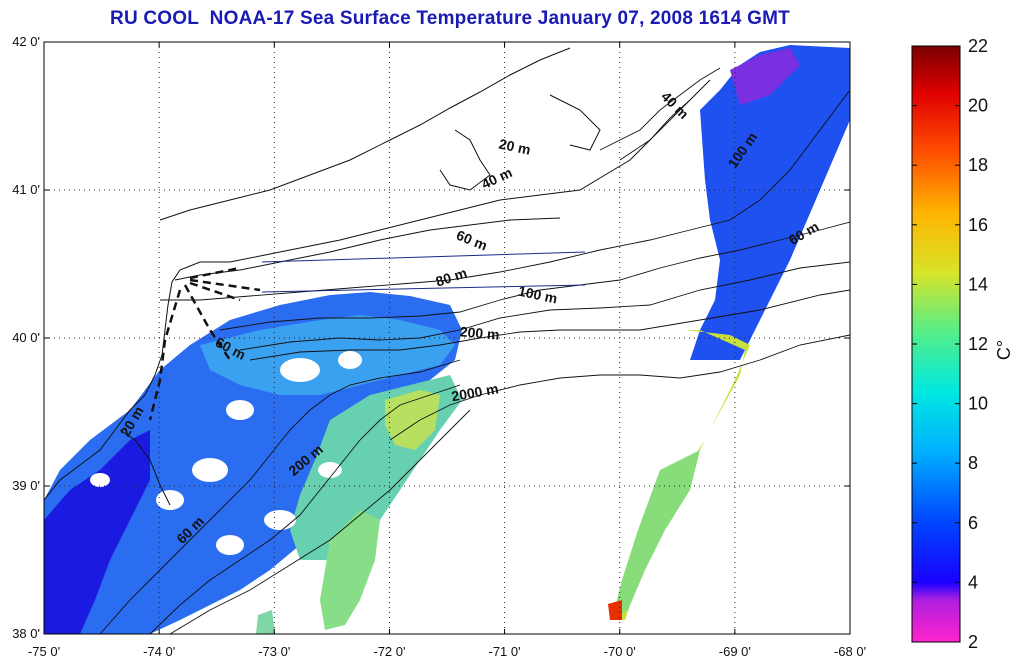 The image size is (1016, 672). What do you see at coordinates (850, 651) in the screenshot?
I see `lon-tick-label: -68 0'` at bounding box center [850, 651].